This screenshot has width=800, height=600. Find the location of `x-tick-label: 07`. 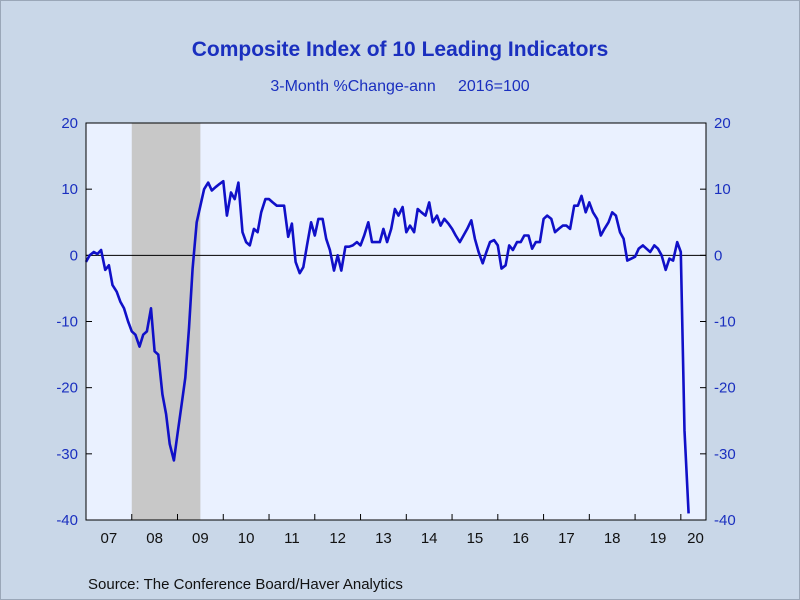

x-tick-label: 07 is located at coordinates (109, 538).